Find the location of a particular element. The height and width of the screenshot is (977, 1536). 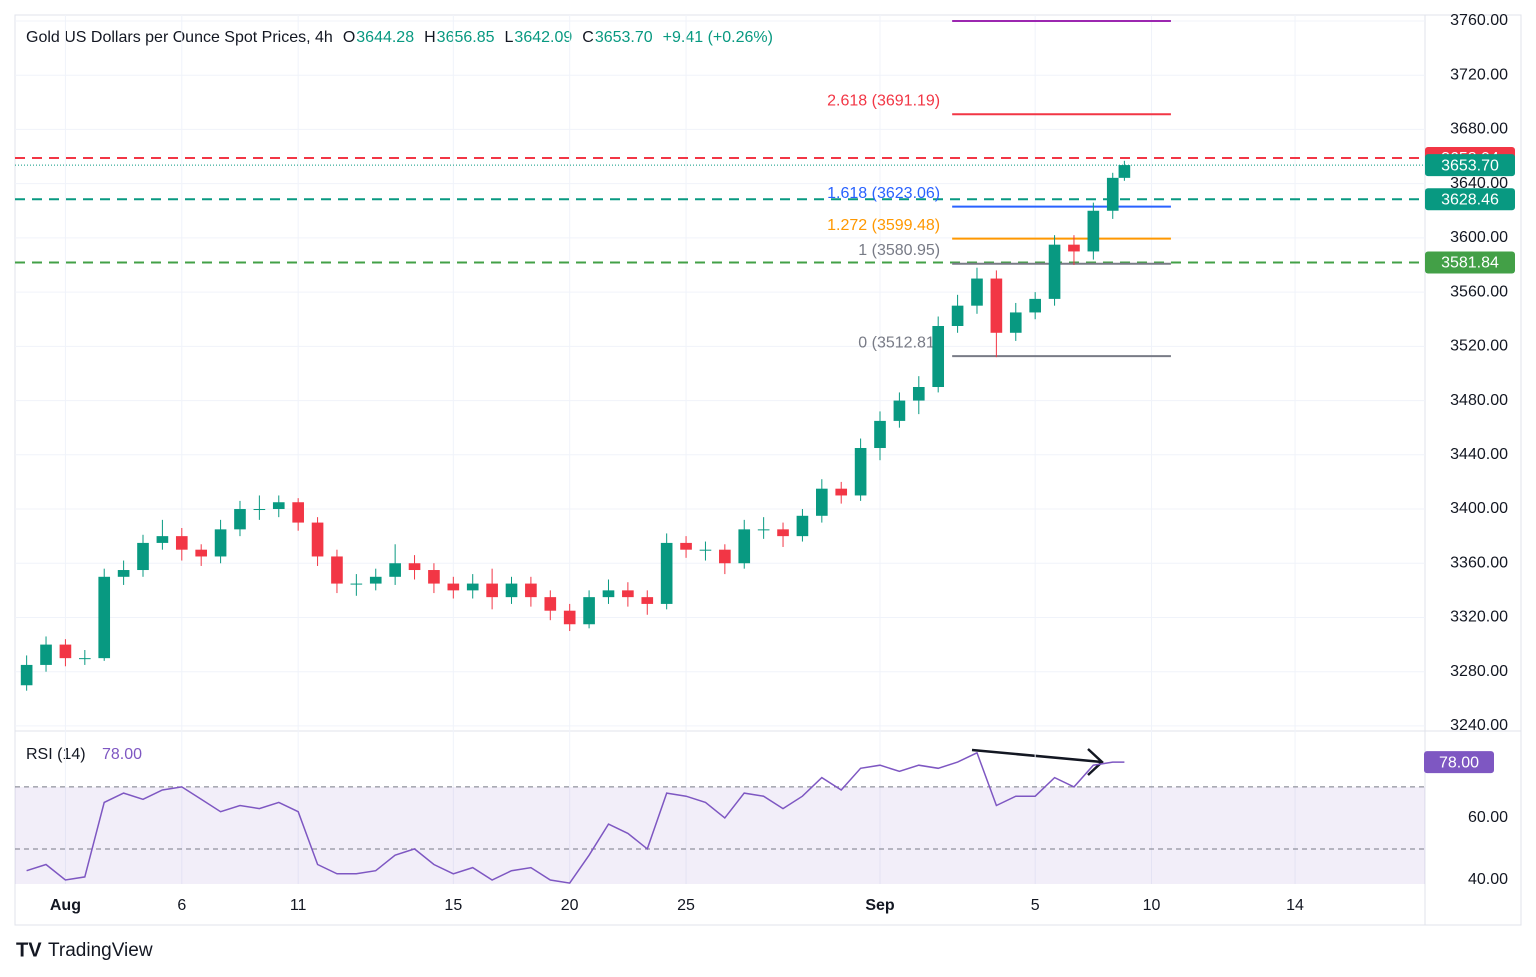

y-tick-label: 3480.00 is located at coordinates (1479, 400).